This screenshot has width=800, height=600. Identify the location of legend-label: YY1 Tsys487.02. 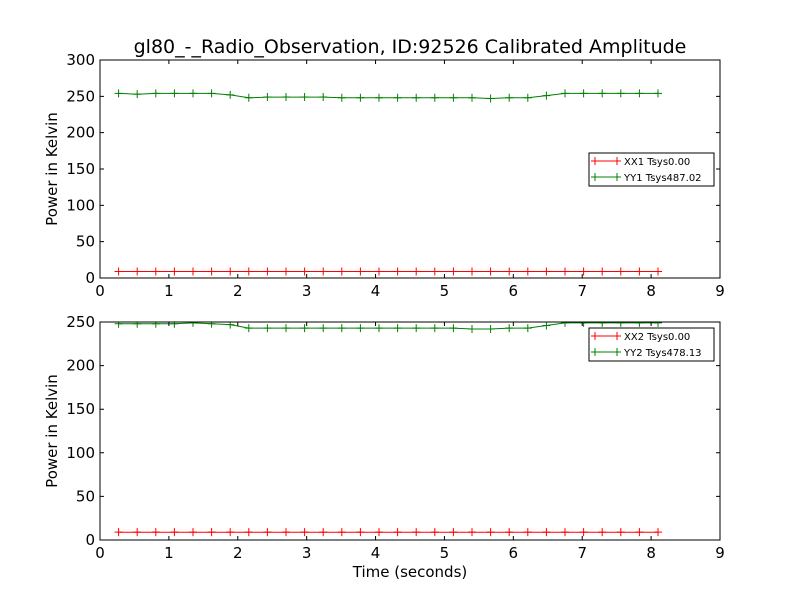
(662, 178).